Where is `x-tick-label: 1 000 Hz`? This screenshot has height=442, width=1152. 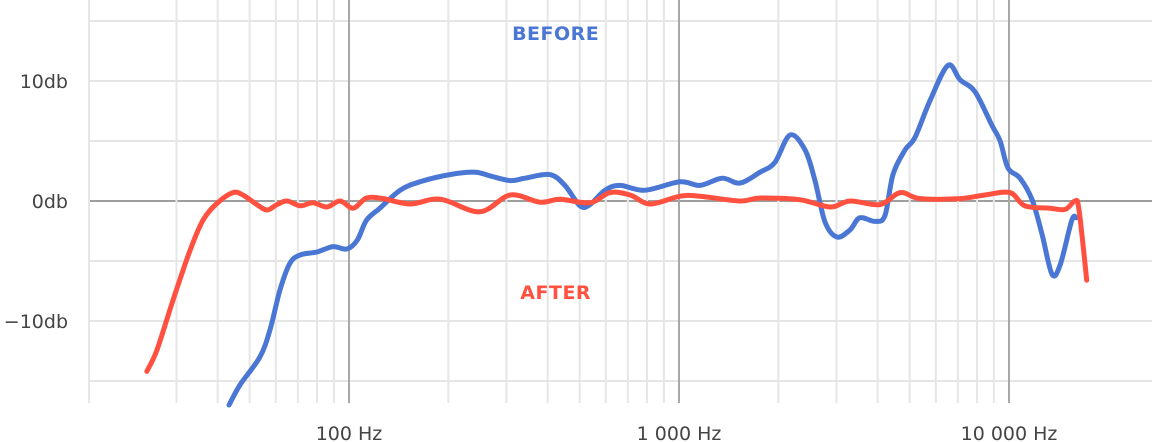
x-tick-label: 1 000 Hz is located at coordinates (679, 432).